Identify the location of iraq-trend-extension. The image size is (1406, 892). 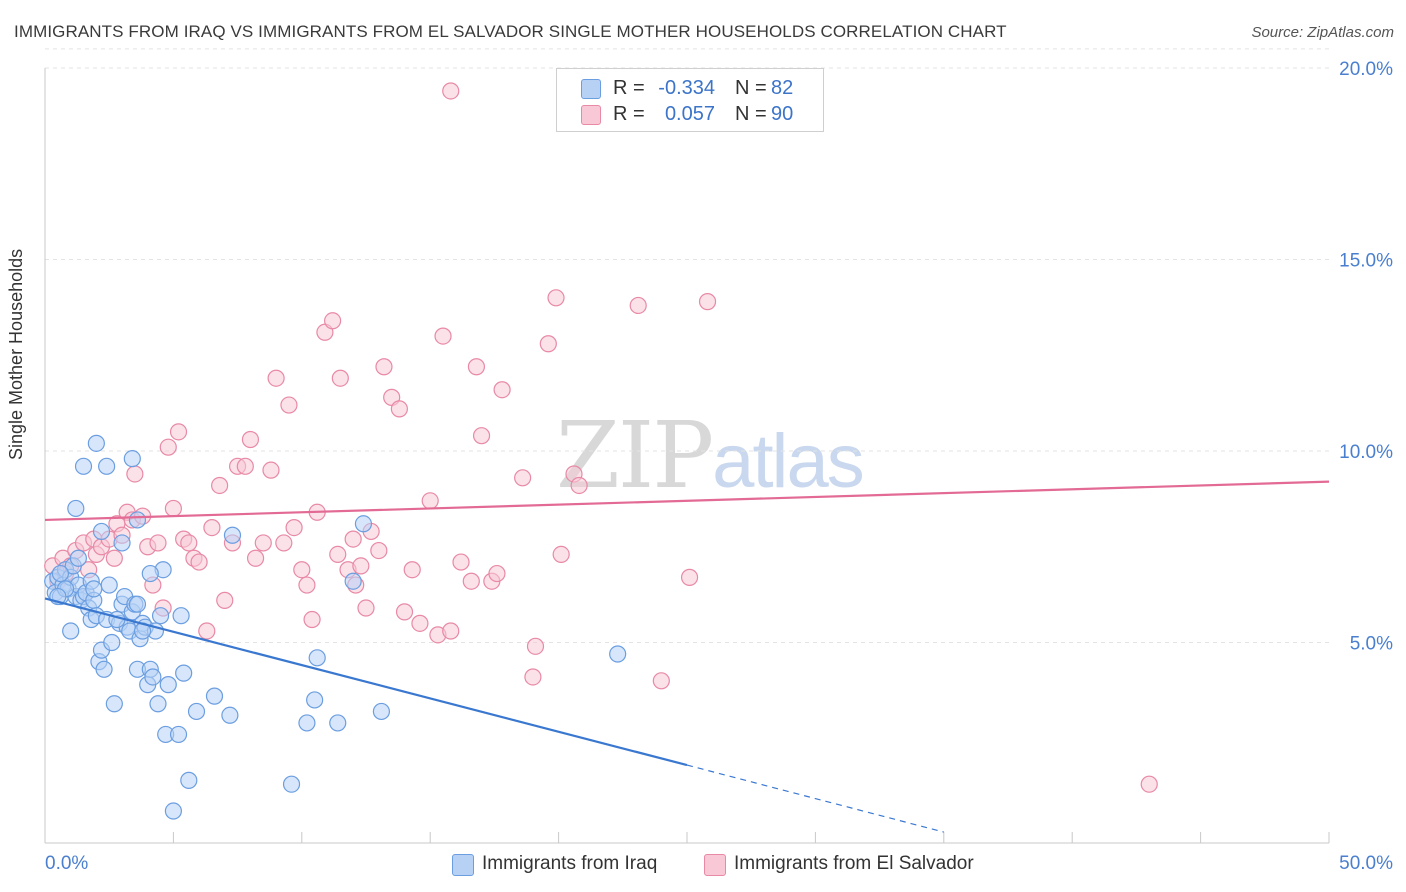
(815, 798).